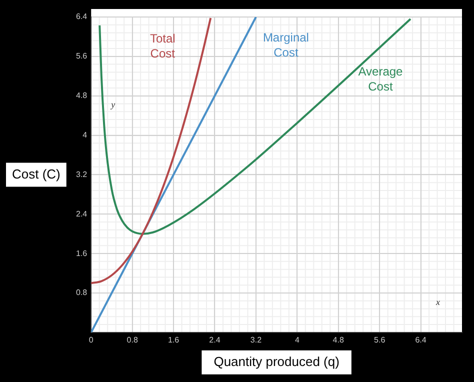 This screenshot has height=382, width=474. What do you see at coordinates (421, 339) in the screenshot?
I see `x-tick-label: 6.4` at bounding box center [421, 339].